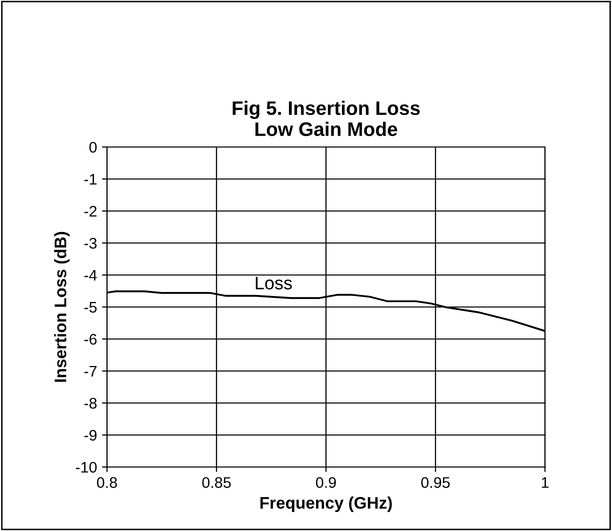 This screenshot has height=531, width=612. Describe the element at coordinates (106, 482) in the screenshot. I see `x-tick-label: 0.8` at that location.